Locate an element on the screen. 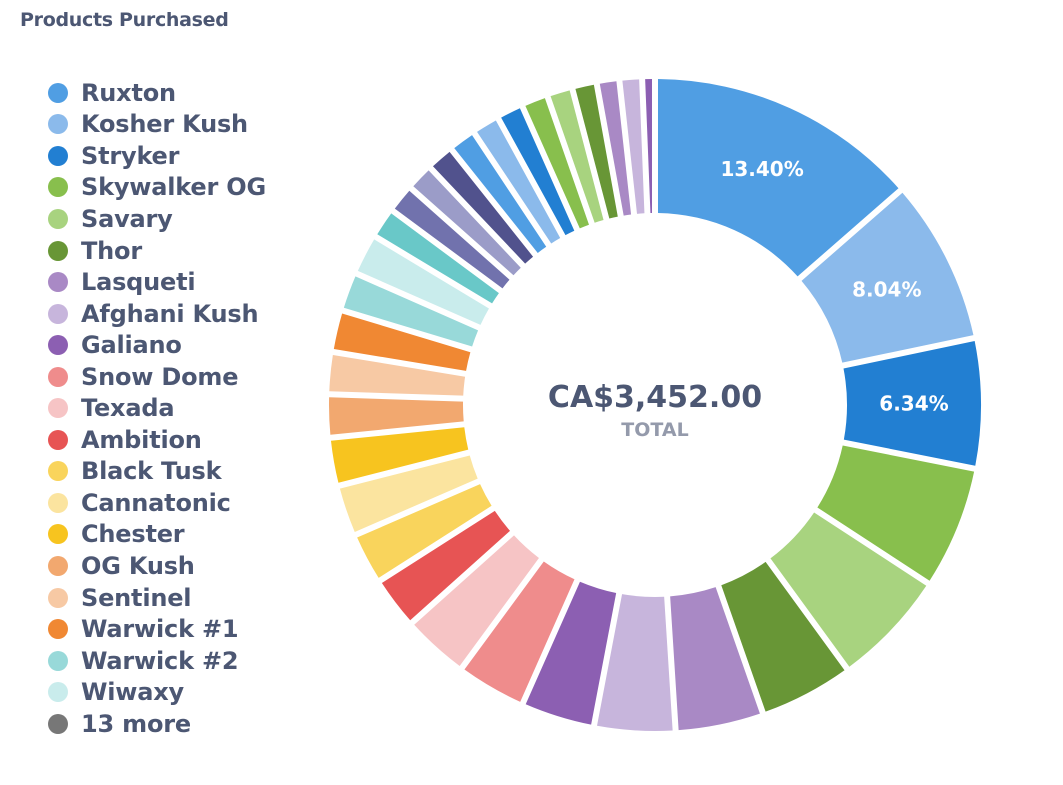 The image size is (1063, 785). legend-label: Thor is located at coordinates (111, 250).